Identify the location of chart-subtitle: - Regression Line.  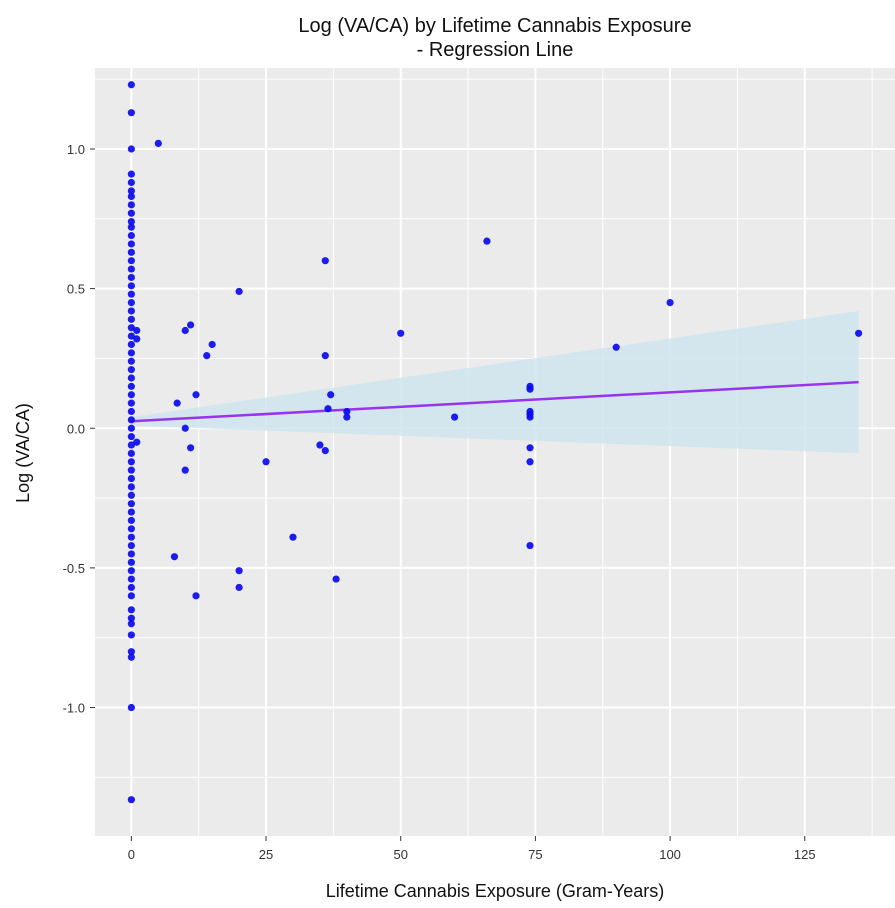
(495, 50).